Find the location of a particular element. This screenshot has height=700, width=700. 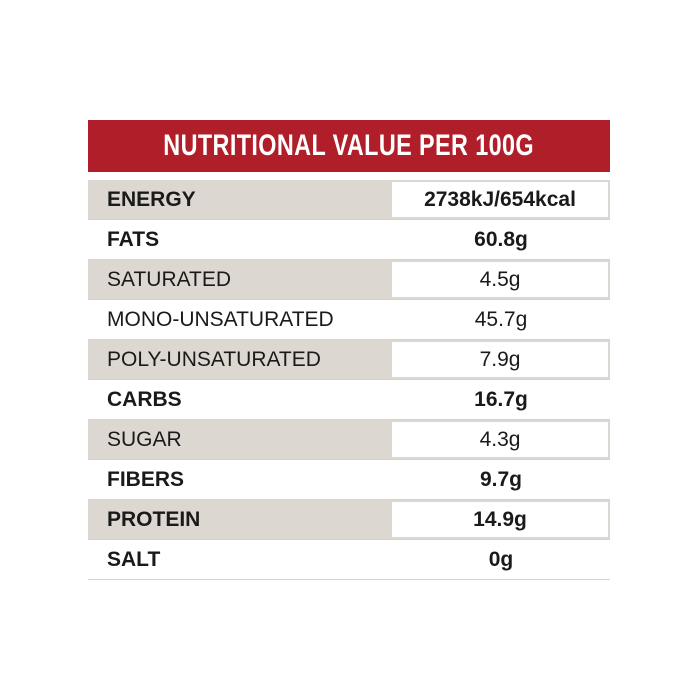

nutrient-value: 0g is located at coordinates (501, 559).